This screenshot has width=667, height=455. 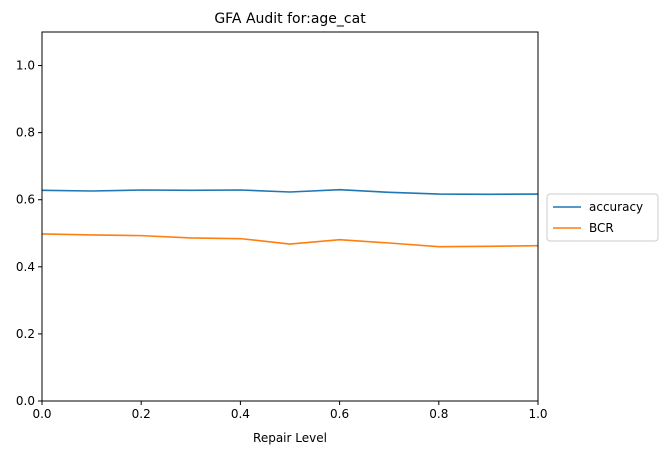 I want to click on y-tick-label: 0.0, so click(x=25, y=401).